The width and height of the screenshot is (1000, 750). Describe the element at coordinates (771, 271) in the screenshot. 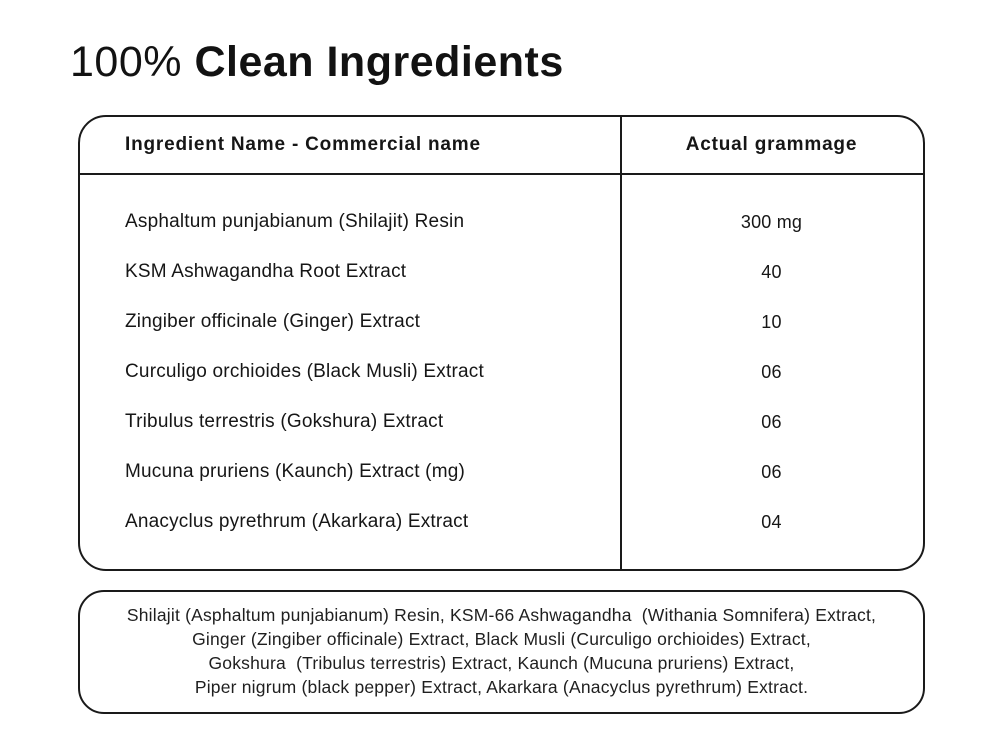

I see `grammage-value-cell: 40` at that location.